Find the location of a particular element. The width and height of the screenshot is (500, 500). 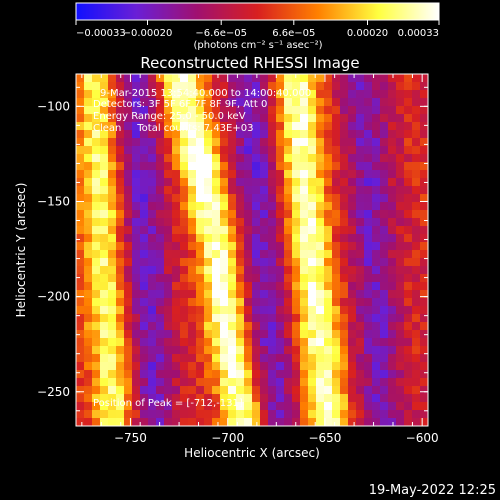

annotation-detectors: Detectors: 3F 5F 6F 7F 8F 9F, Att 0 is located at coordinates (180, 104).